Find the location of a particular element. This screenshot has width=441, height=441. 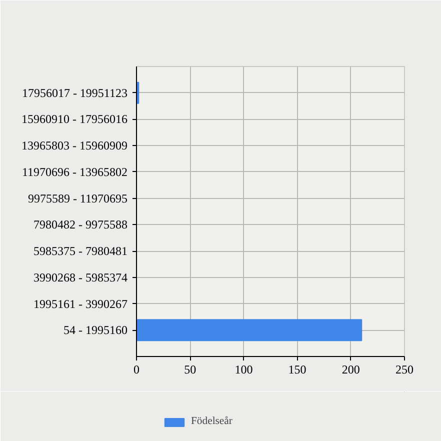

y-tick-label: 17956017 - 19951123 is located at coordinates (75, 93).